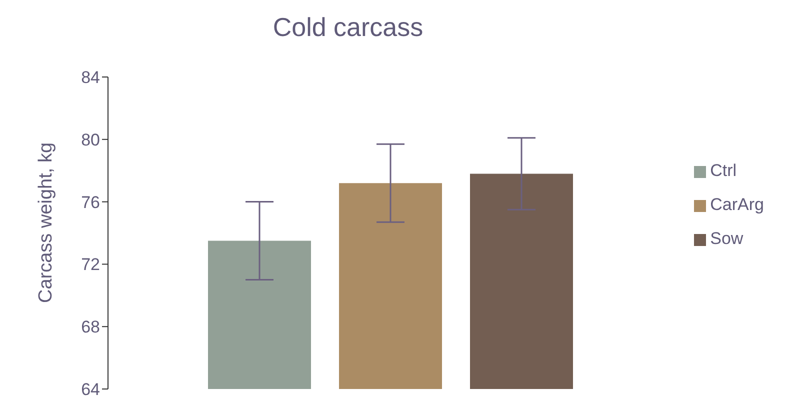 This screenshot has height=402, width=792. What do you see at coordinates (90, 390) in the screenshot?
I see `y-tick-label: 64` at bounding box center [90, 390].